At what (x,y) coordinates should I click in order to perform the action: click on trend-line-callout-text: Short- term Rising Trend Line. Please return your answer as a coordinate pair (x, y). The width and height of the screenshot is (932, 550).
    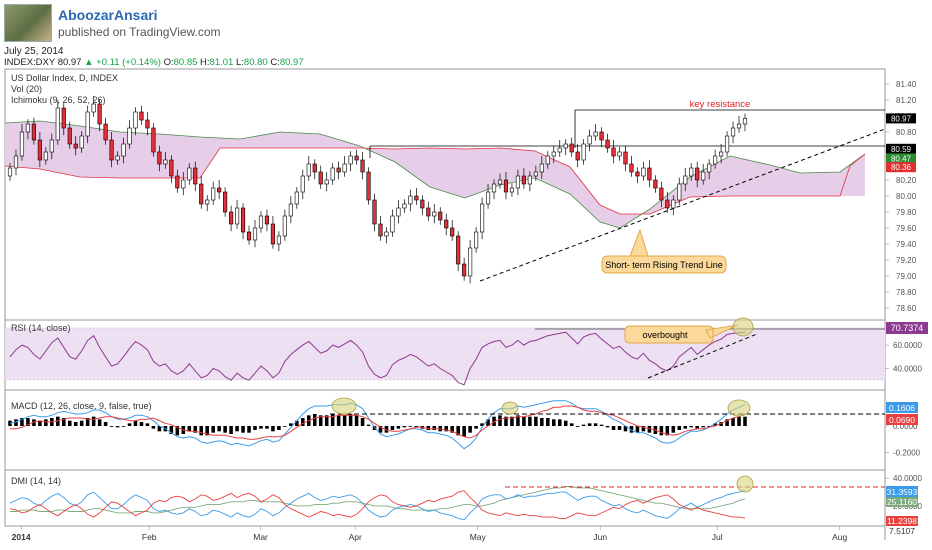
    Looking at the image, I should click on (664, 265).